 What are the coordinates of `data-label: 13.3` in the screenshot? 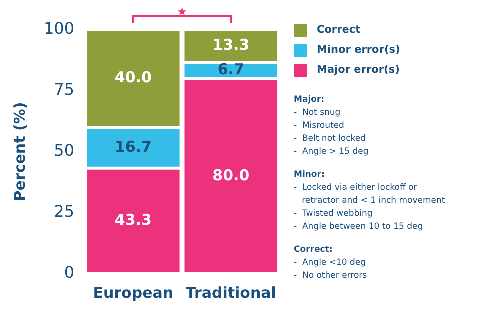 It's located at (231, 45).